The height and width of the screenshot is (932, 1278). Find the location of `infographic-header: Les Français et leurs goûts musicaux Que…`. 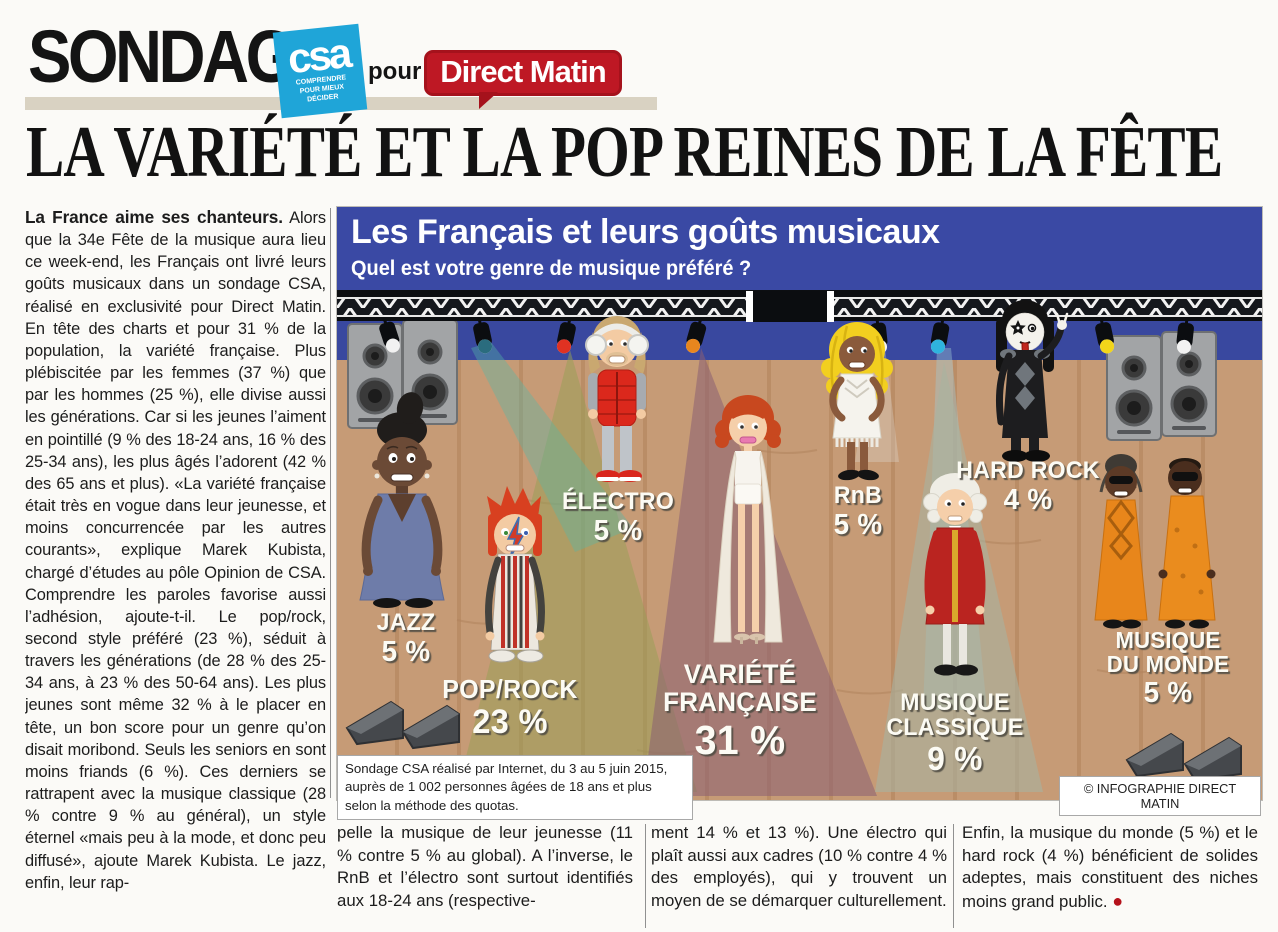

infographic-header: Les Français et leurs goûts musicaux Que… is located at coordinates (799, 248).